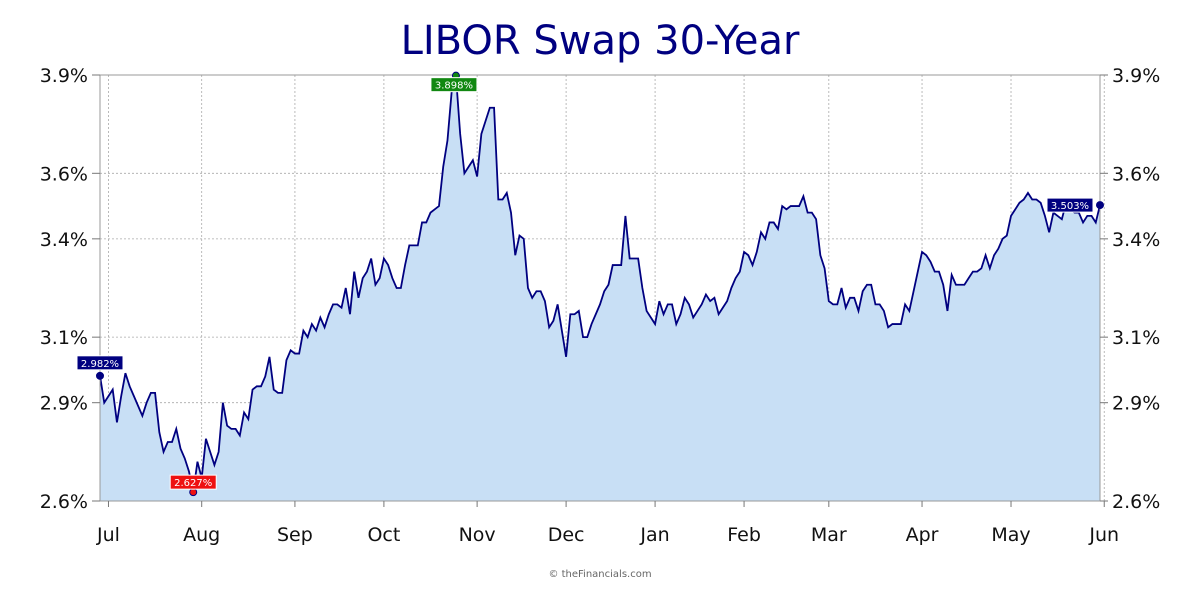  What do you see at coordinates (193, 492) in the screenshot?
I see `low-value-marker` at bounding box center [193, 492].